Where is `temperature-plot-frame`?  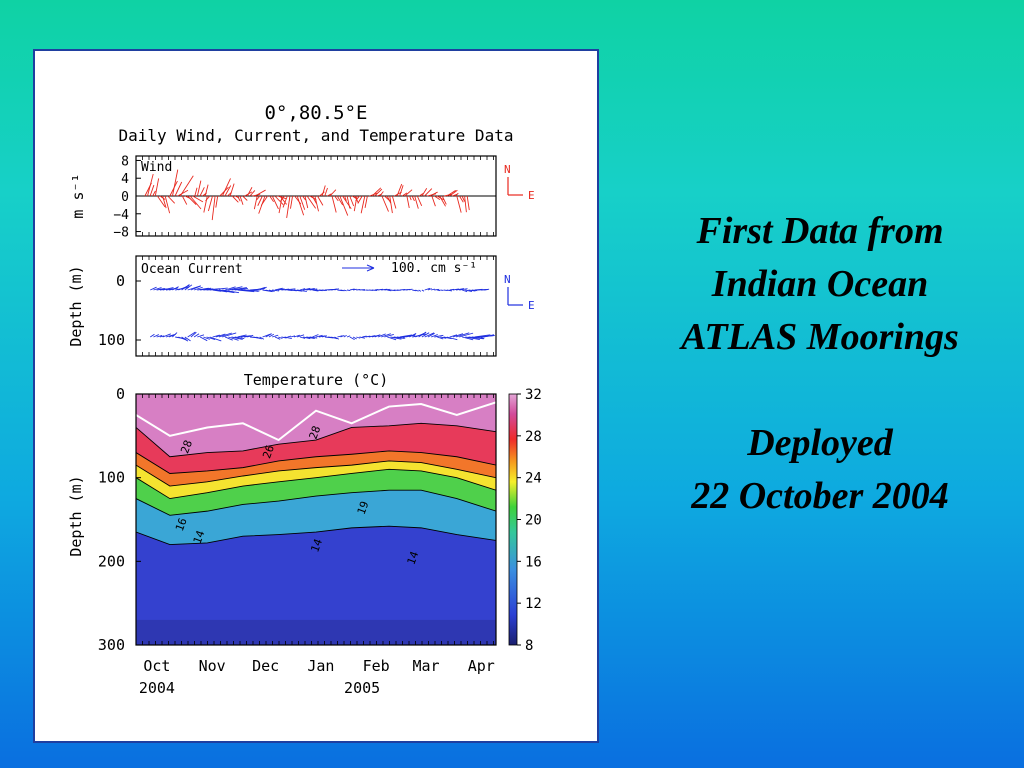
temperature-plot-frame is located at coordinates (316, 519).